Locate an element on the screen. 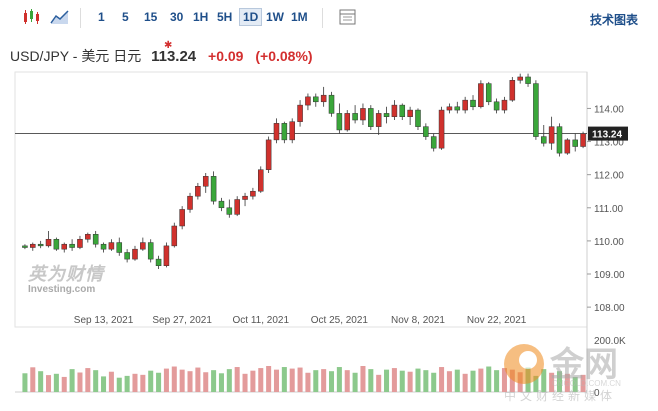 The height and width of the screenshot is (411, 658). y-tick-label: 113.00 is located at coordinates (609, 143).